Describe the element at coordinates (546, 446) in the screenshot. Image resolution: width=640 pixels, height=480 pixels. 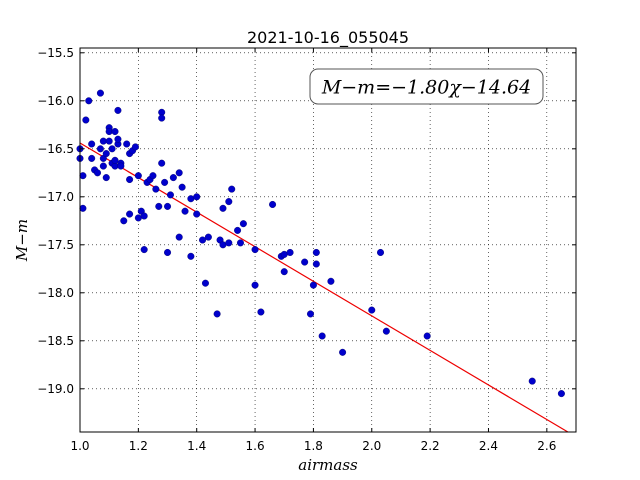
I see `x-tick-label: 2.6` at that location.